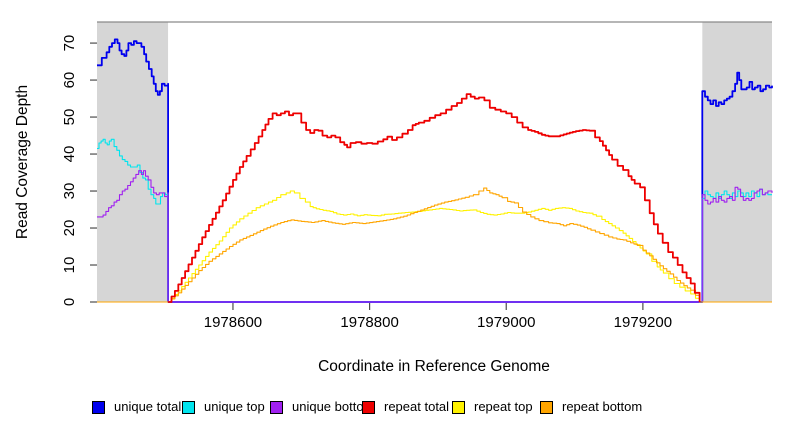 The height and width of the screenshot is (432, 792). Describe the element at coordinates (69, 191) in the screenshot. I see `y-tick-label: 30` at that location.